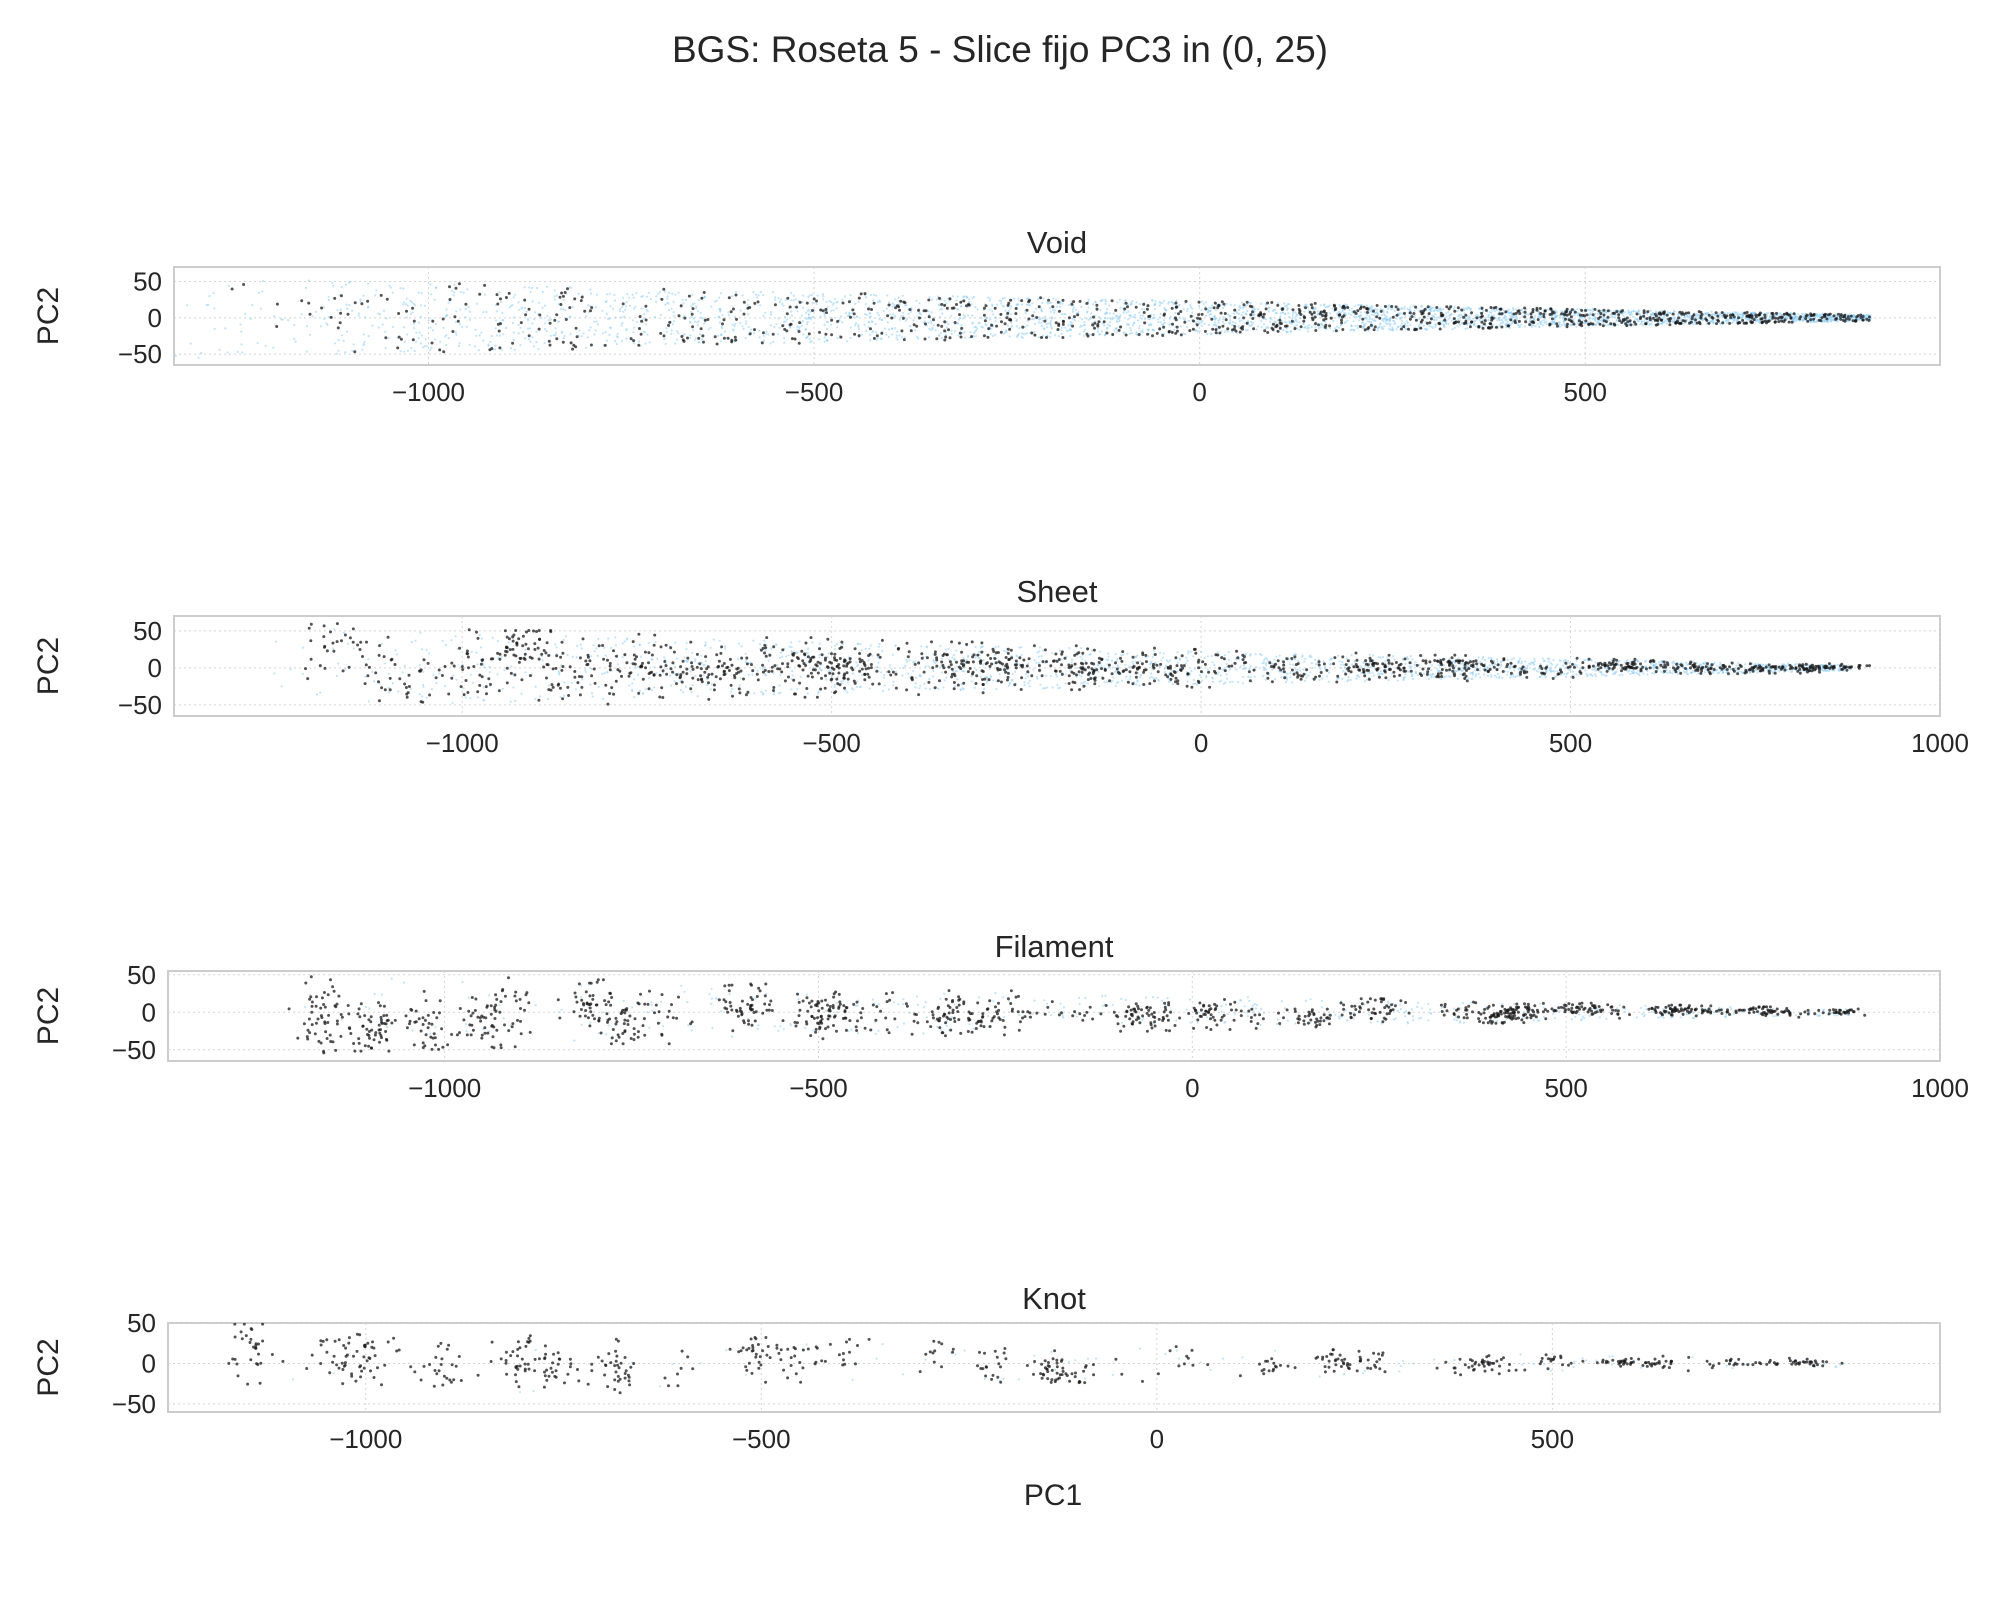  What do you see at coordinates (1199, 392) in the screenshot?
I see `x-tick-label: 0` at bounding box center [1199, 392].